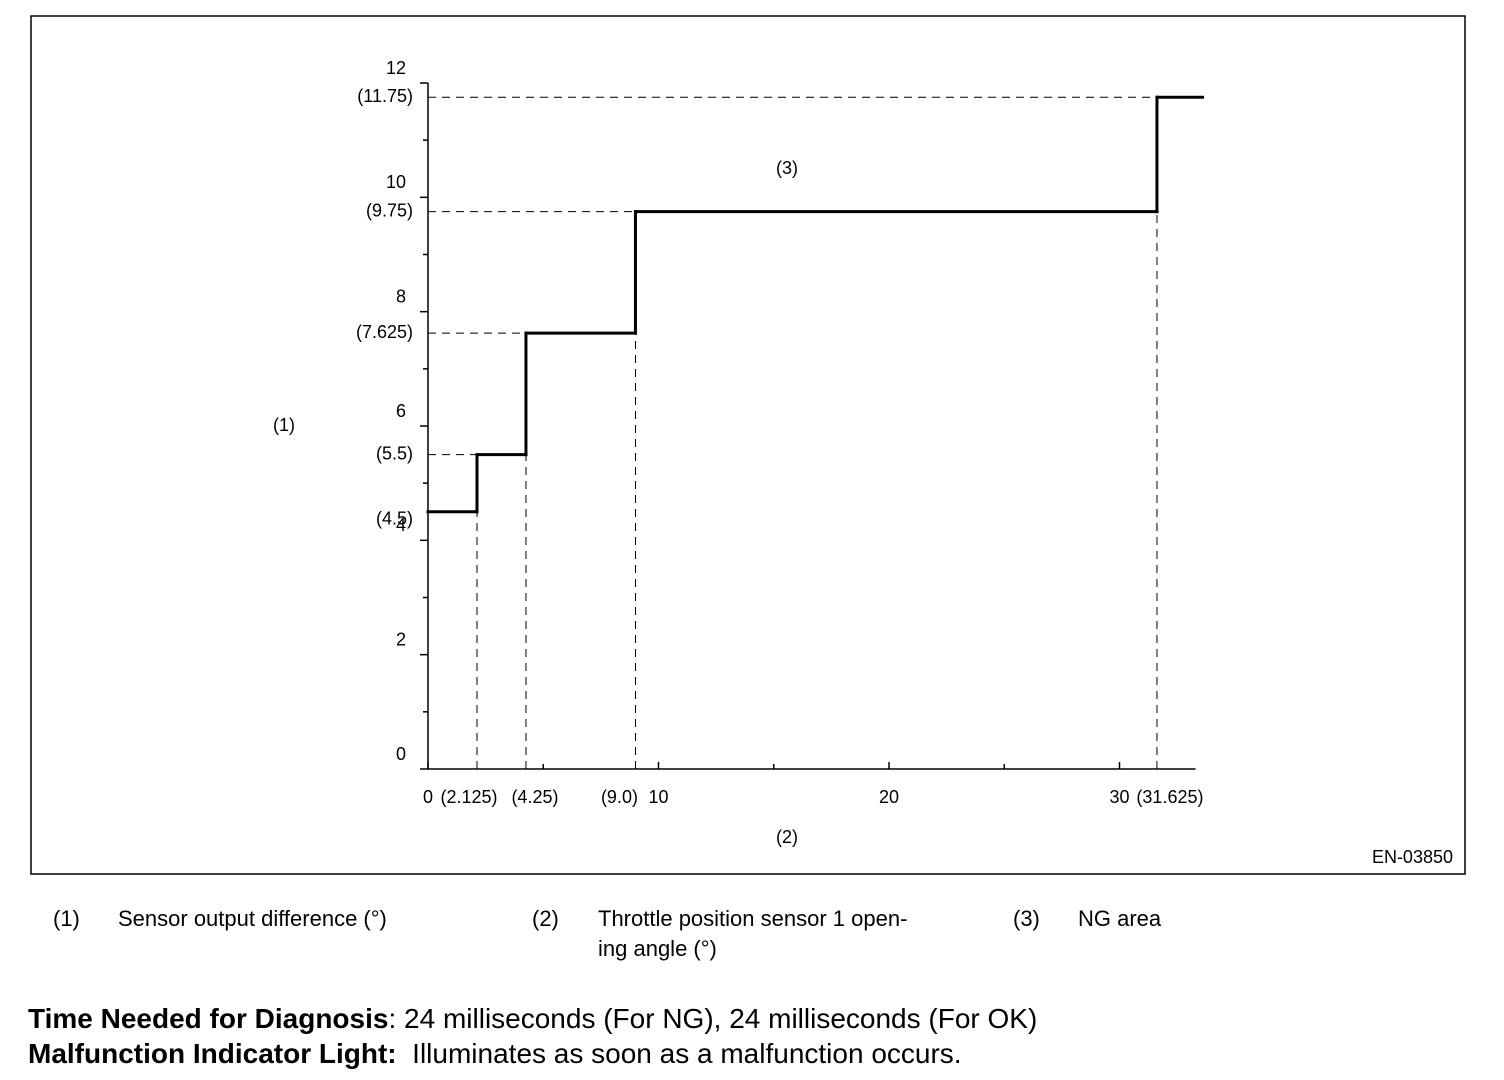 The image size is (1504, 1080). Describe the element at coordinates (889, 797) in the screenshot. I see `x-tick-label: 20` at that location.